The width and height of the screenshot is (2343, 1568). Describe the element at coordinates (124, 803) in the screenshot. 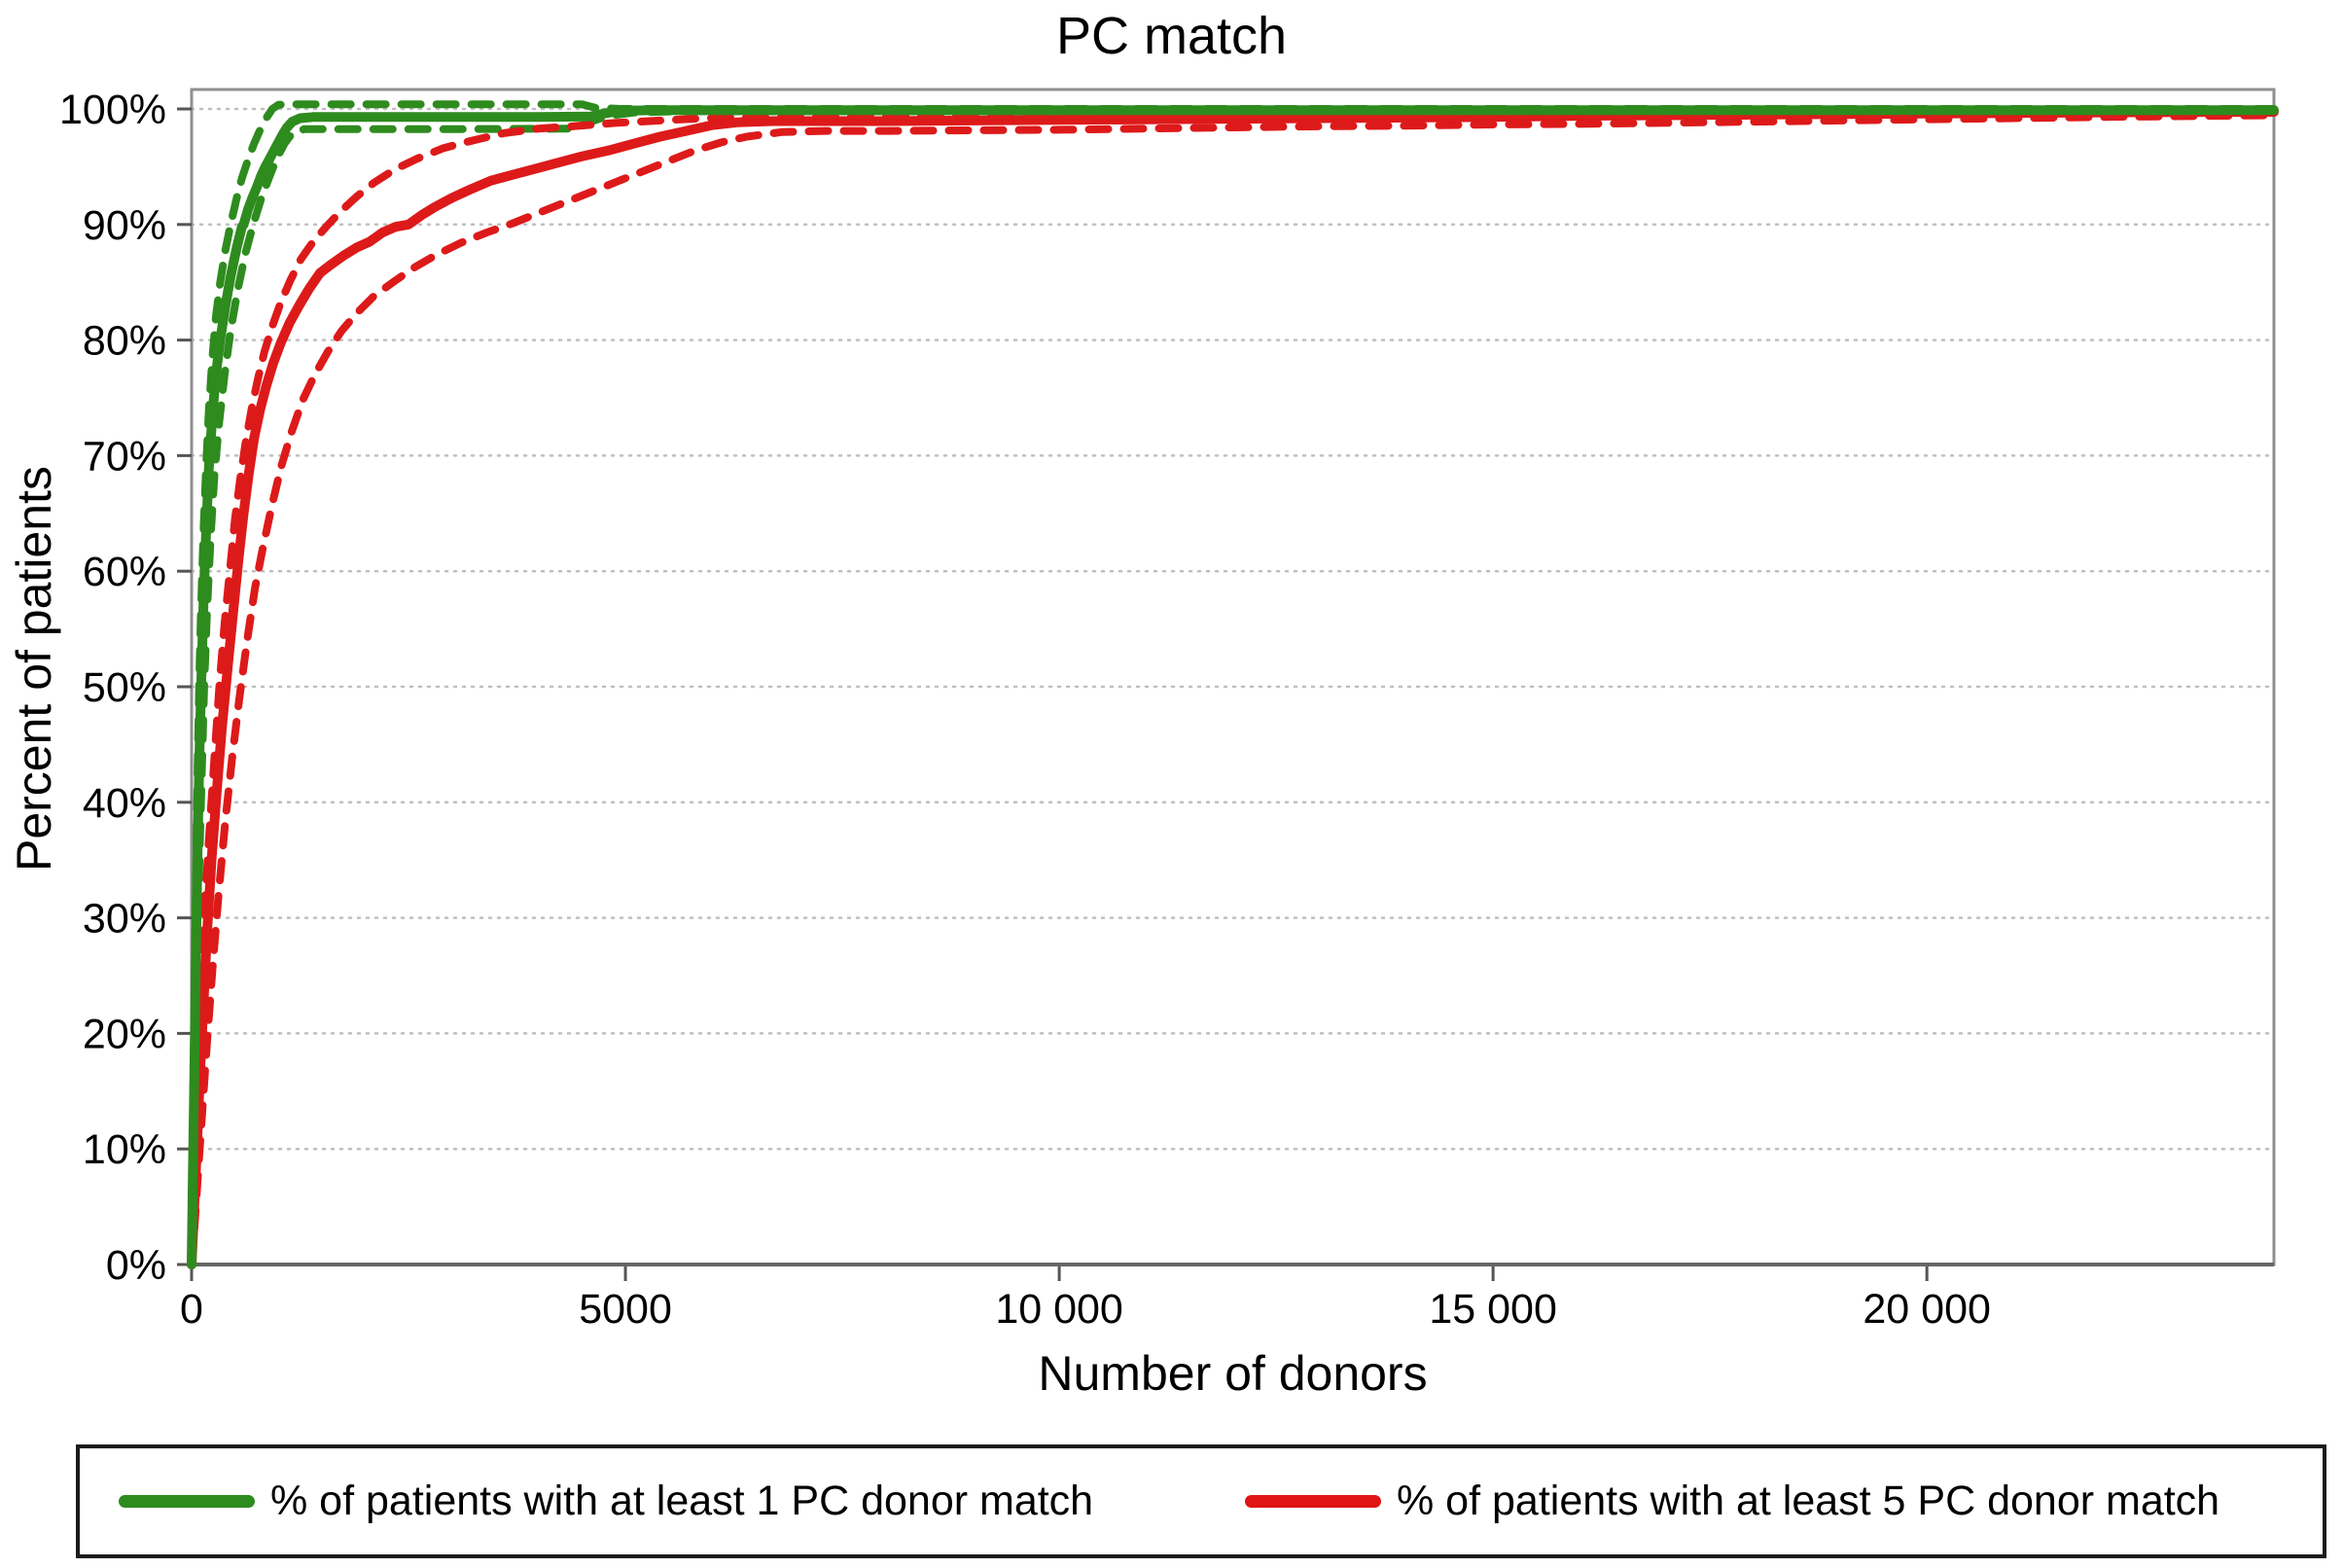

I see `y-tick-label: 40%` at that location.